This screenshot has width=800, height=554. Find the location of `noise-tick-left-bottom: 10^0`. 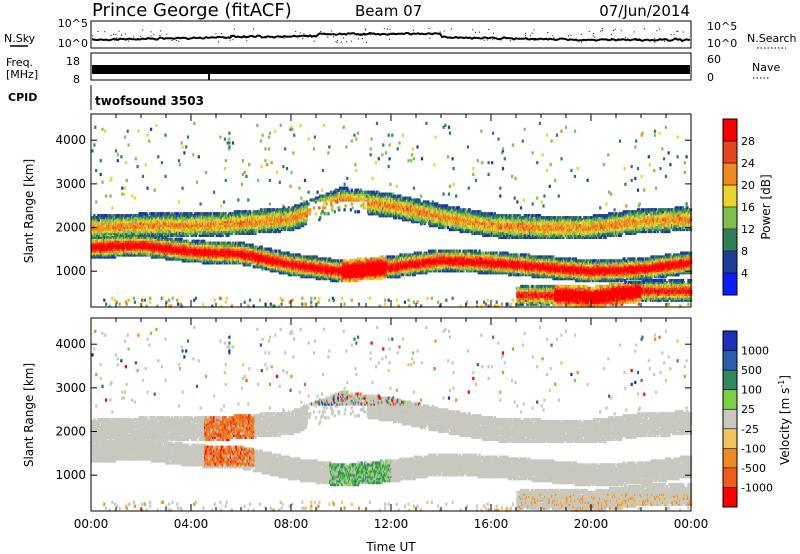

noise-tick-left-bottom: 10^0 is located at coordinates (73, 43).